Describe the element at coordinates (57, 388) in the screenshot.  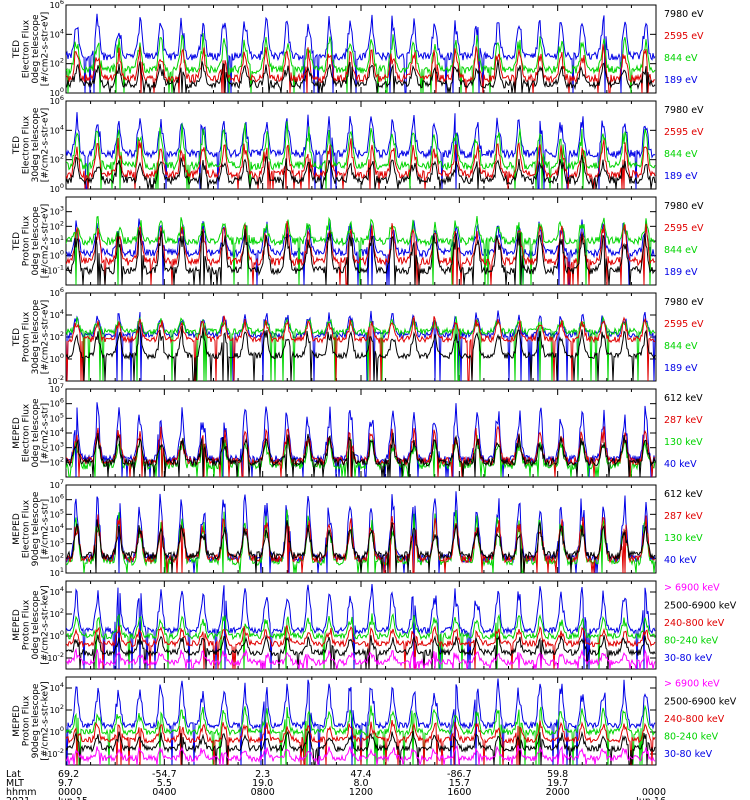
I see `y-tick-label: 10⁷` at that location.